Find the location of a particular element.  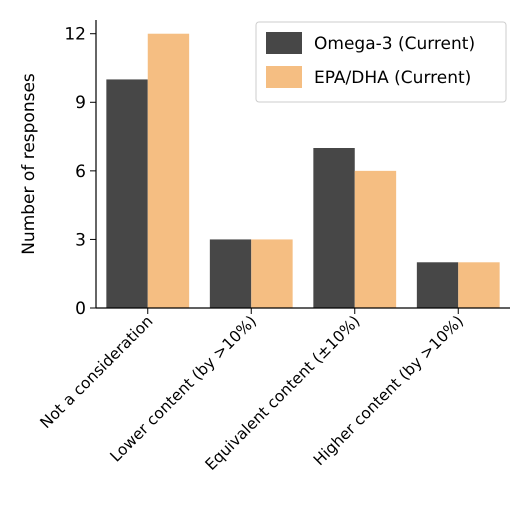

y-tick-label: 0 is located at coordinates (80, 308).